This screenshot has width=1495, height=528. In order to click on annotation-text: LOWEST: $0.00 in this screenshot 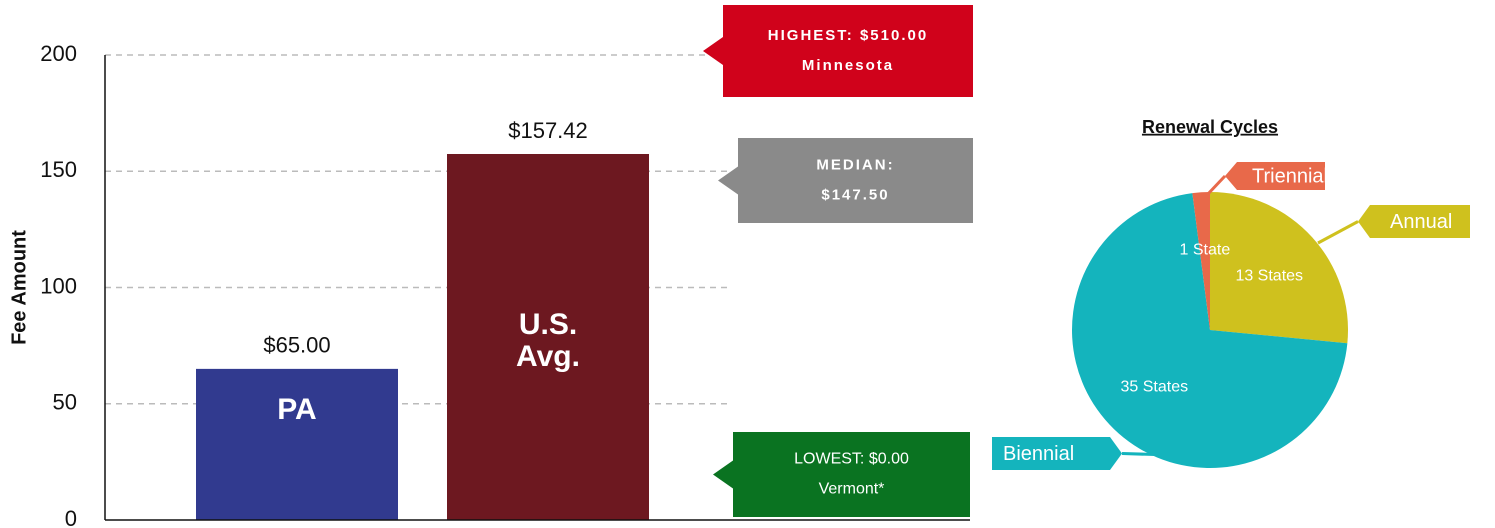, I will do `click(851, 459)`.